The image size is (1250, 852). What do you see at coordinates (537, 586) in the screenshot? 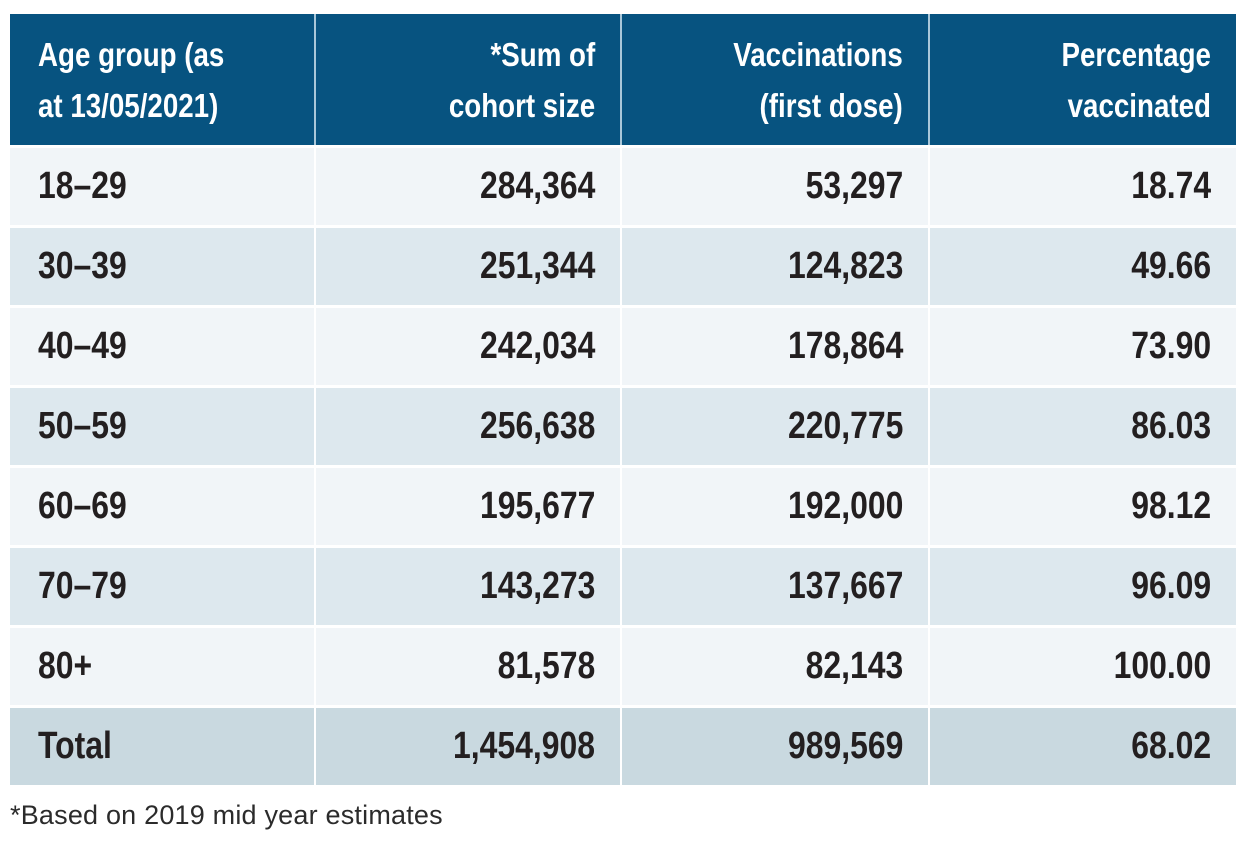
I see `cohort-size-value: 143,273` at bounding box center [537, 586].